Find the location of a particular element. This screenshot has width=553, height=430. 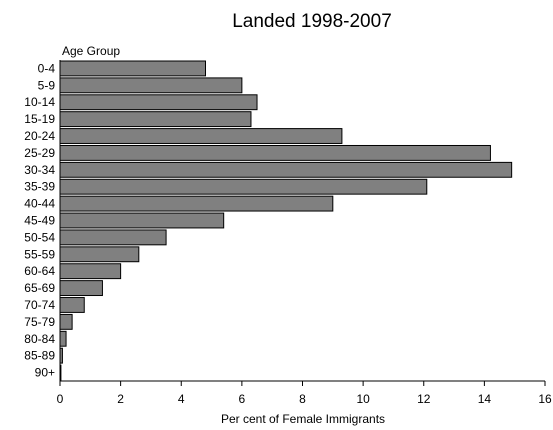

category-label-85-89: 85-89 is located at coordinates (39, 356).